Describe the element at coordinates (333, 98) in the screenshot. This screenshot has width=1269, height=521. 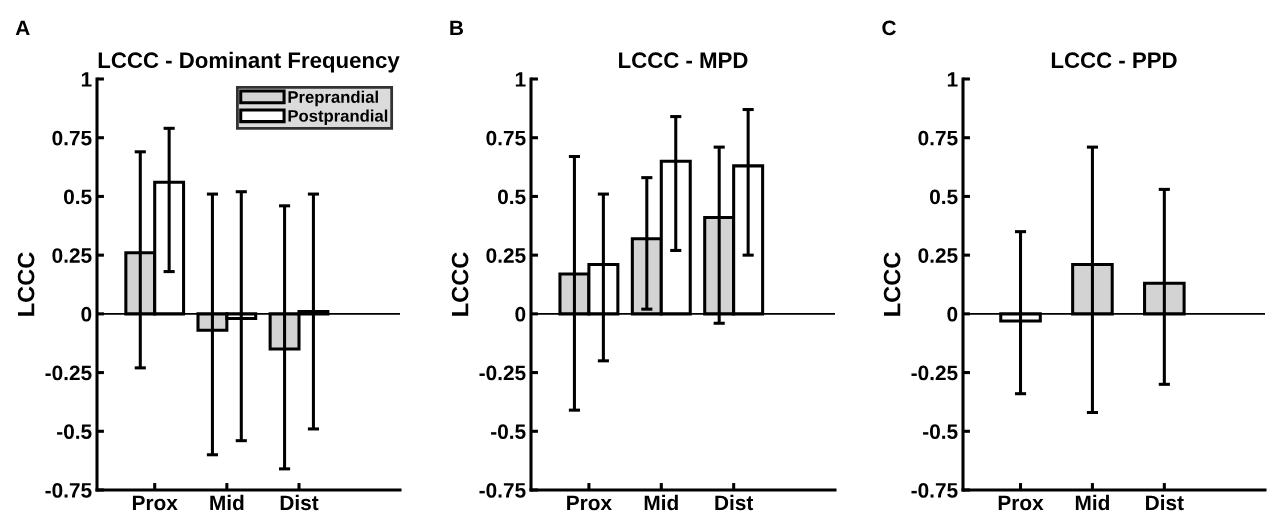
I see `legend-label: Preprandial` at that location.